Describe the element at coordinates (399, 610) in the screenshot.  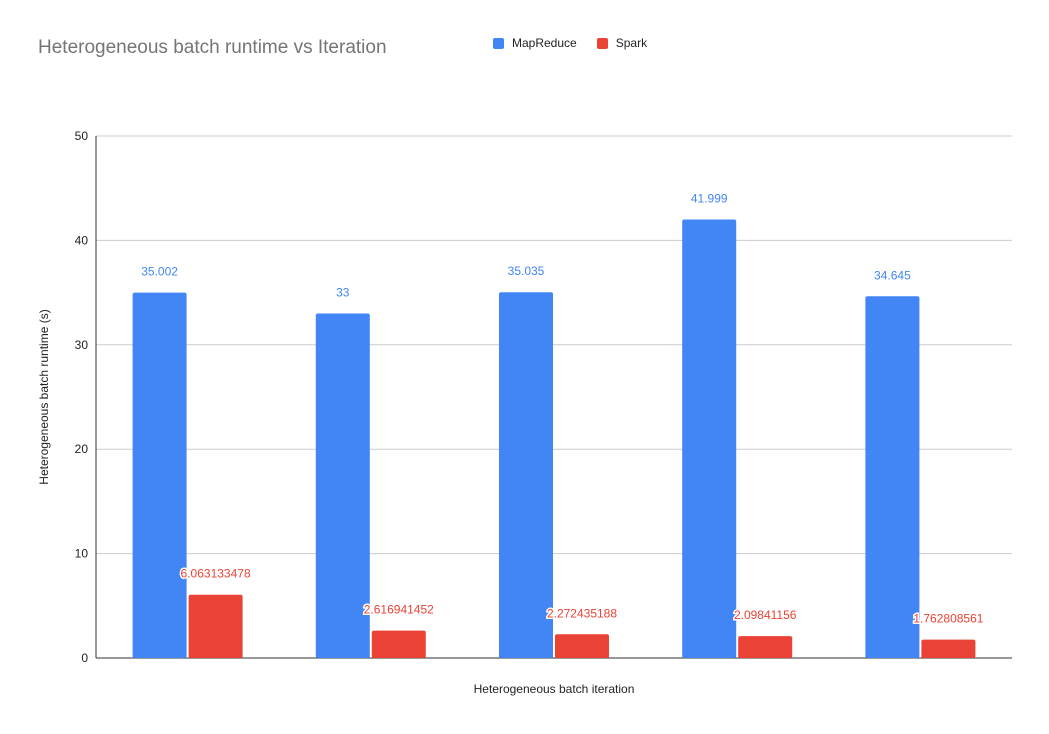
I see `data-label-spark: 2.616941452` at that location.